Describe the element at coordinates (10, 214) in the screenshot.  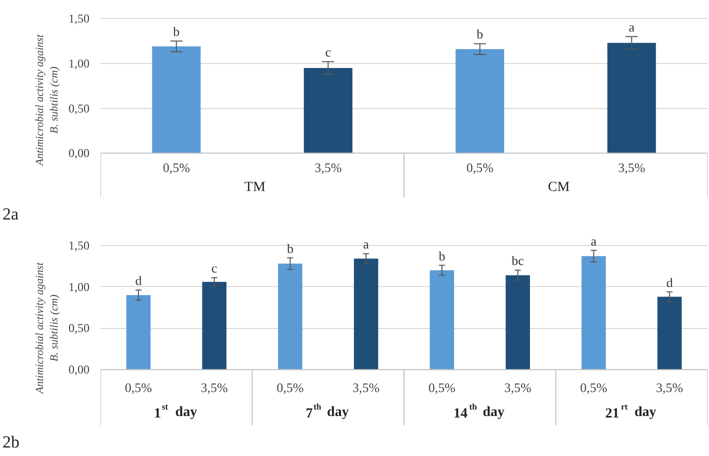
I see `text: 2a` at that location.